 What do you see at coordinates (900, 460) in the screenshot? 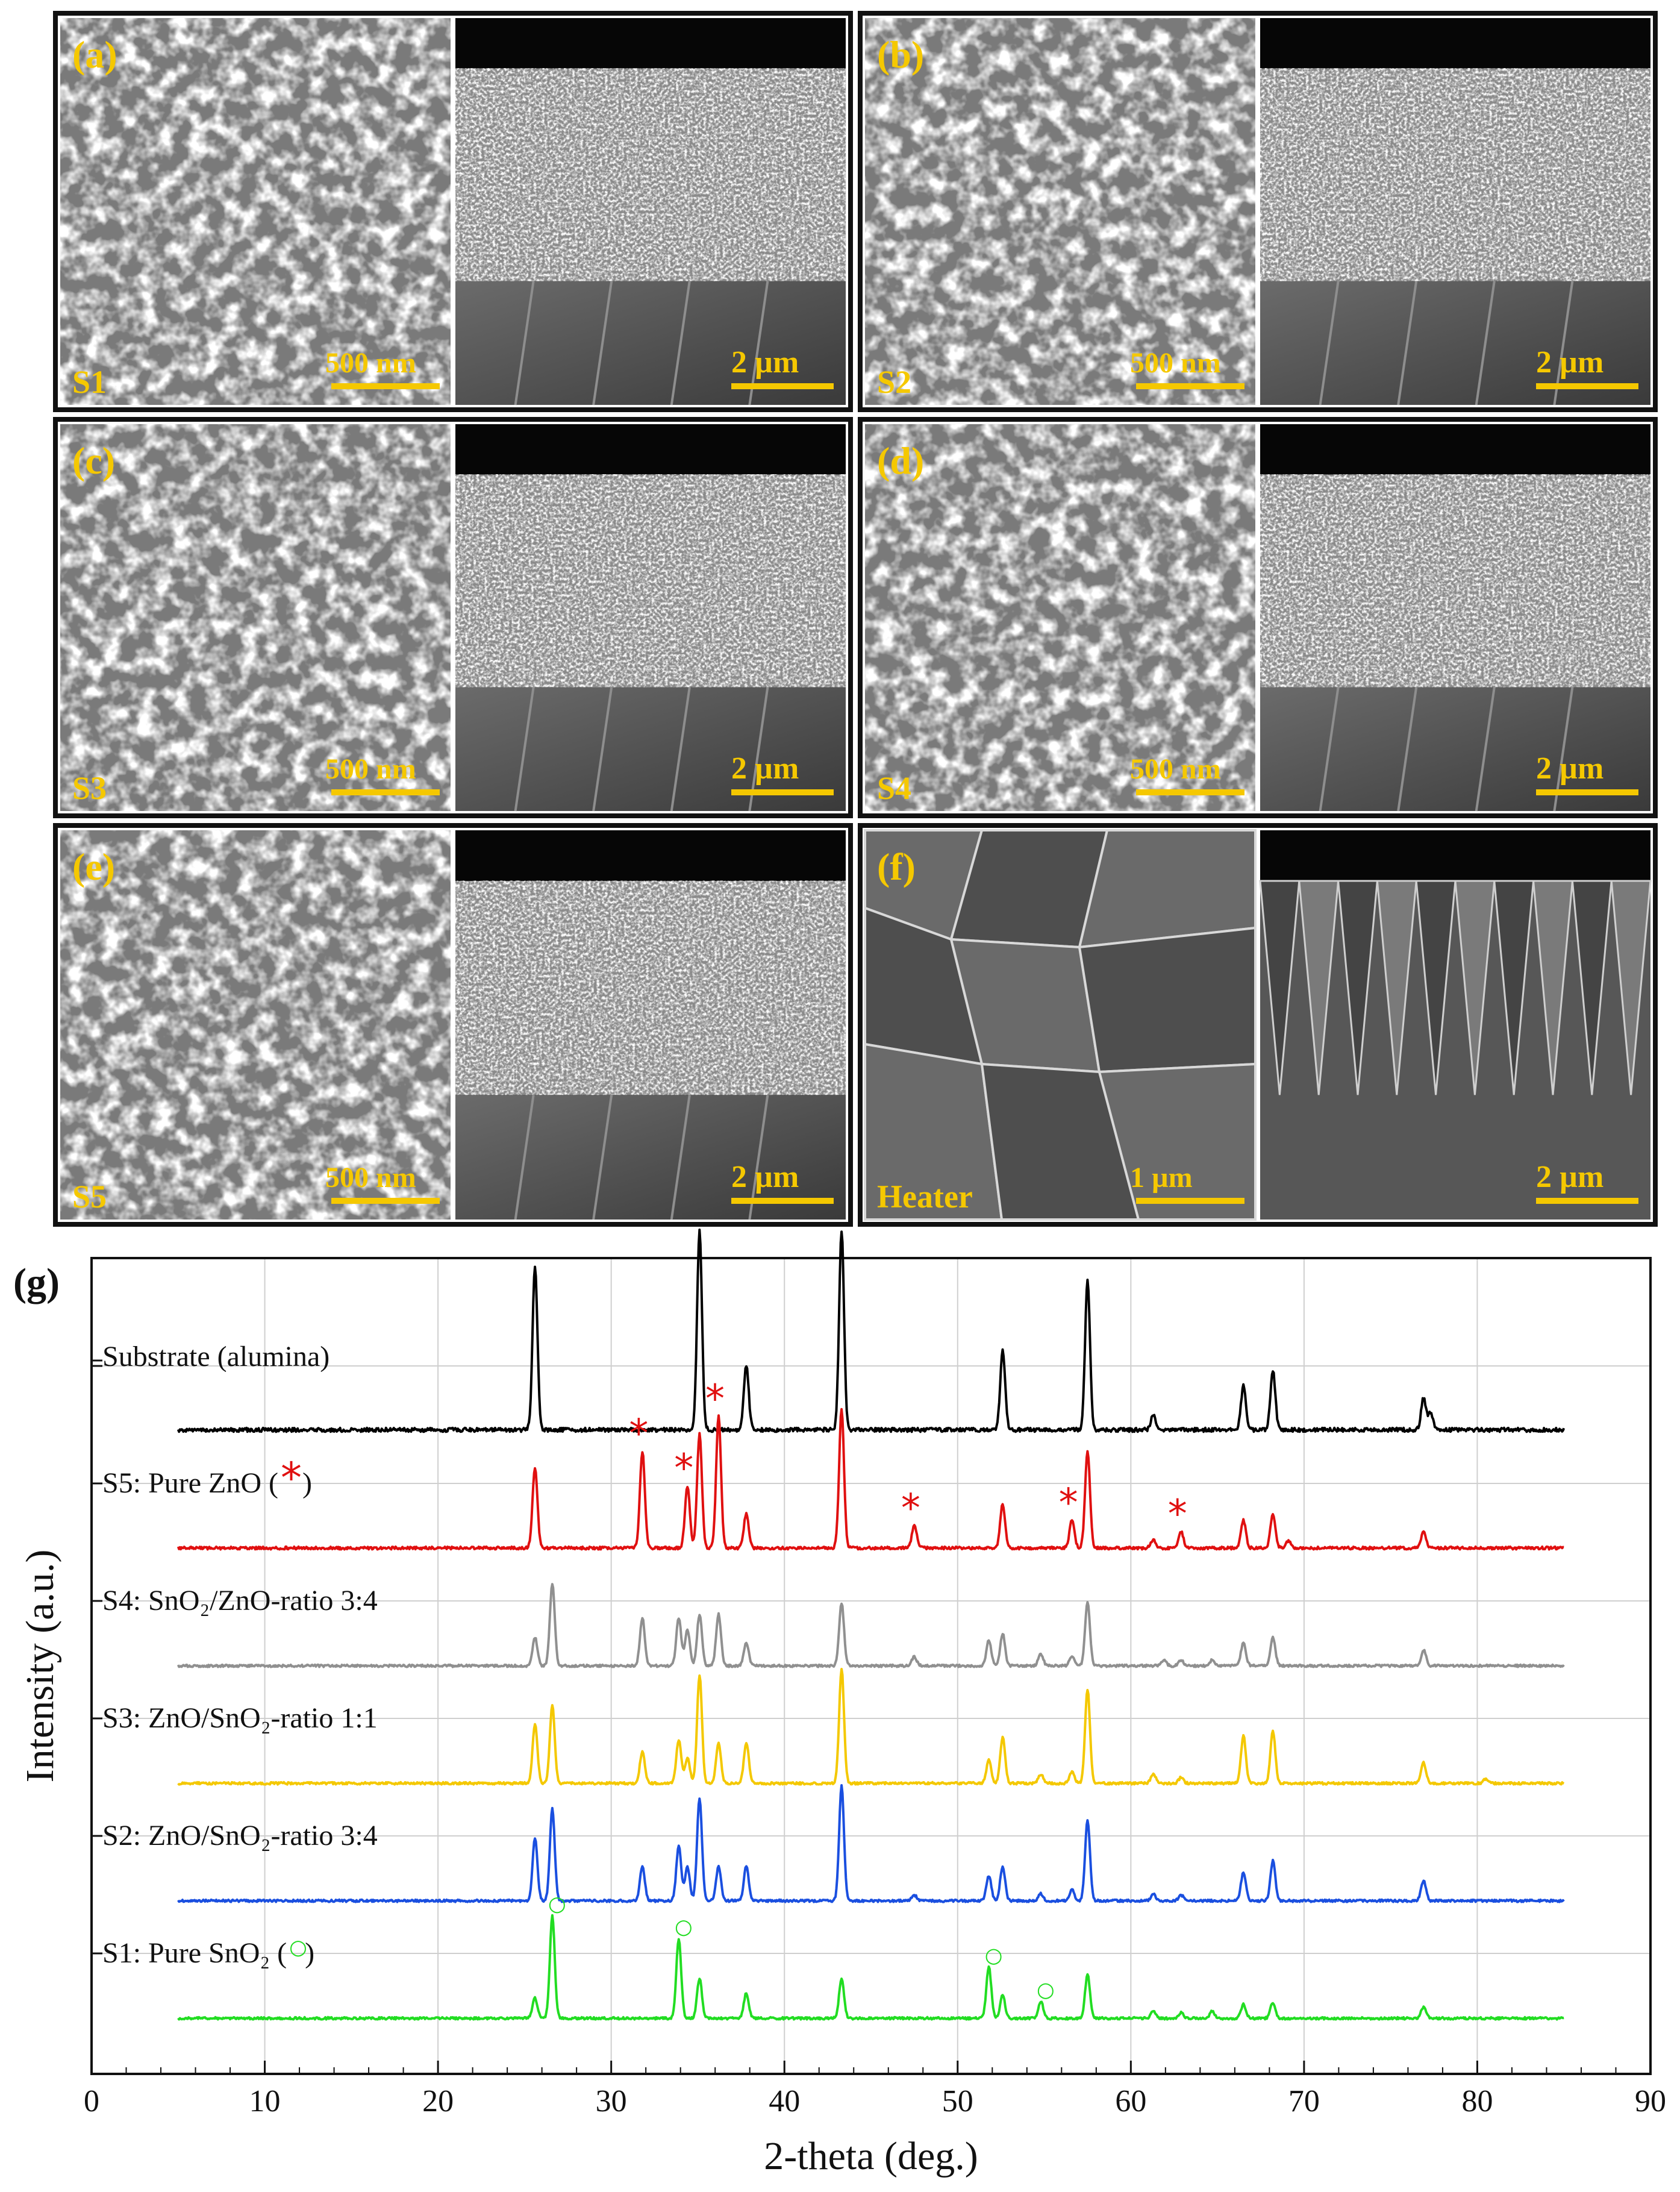
I see `panel-label: (d)` at bounding box center [900, 460].